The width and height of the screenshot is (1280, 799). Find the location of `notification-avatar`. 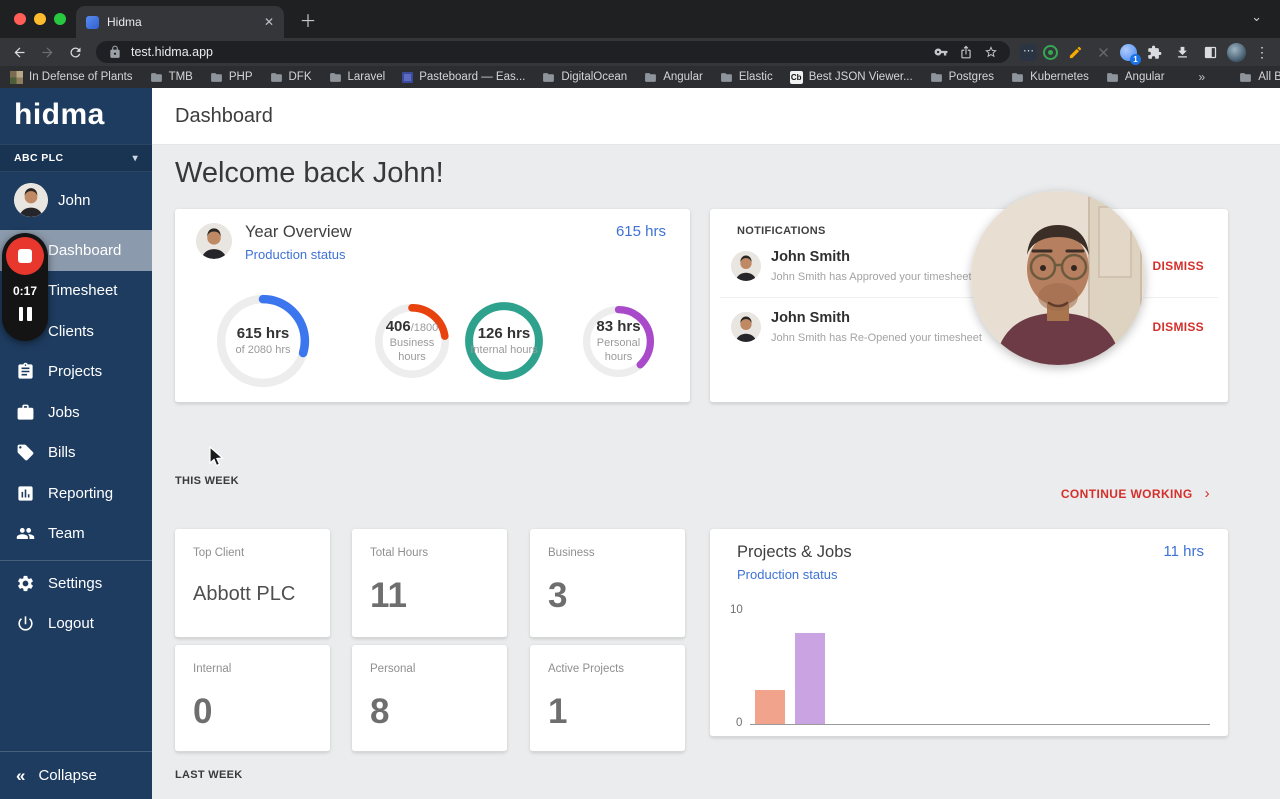

notification-avatar is located at coordinates (746, 327).